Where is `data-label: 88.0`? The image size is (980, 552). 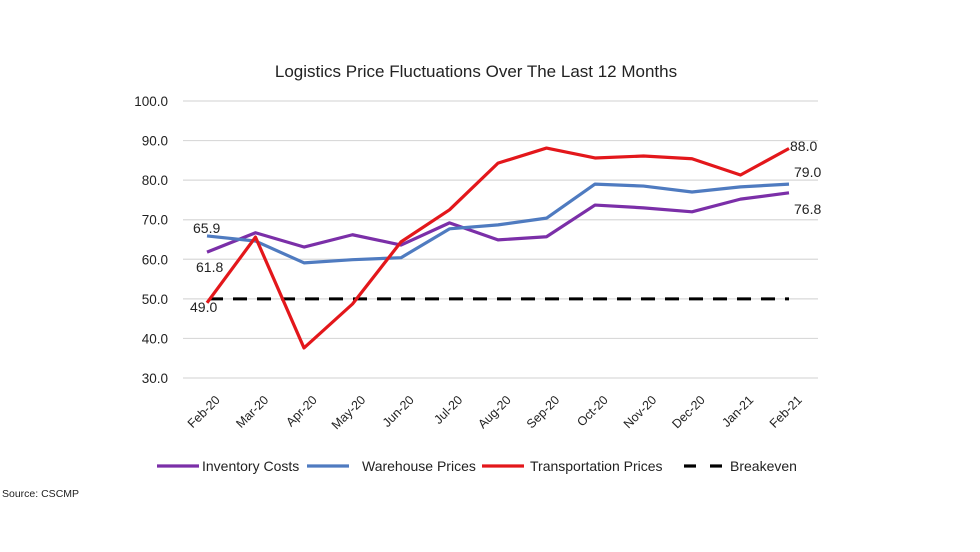
data-label: 88.0 is located at coordinates (803, 146).